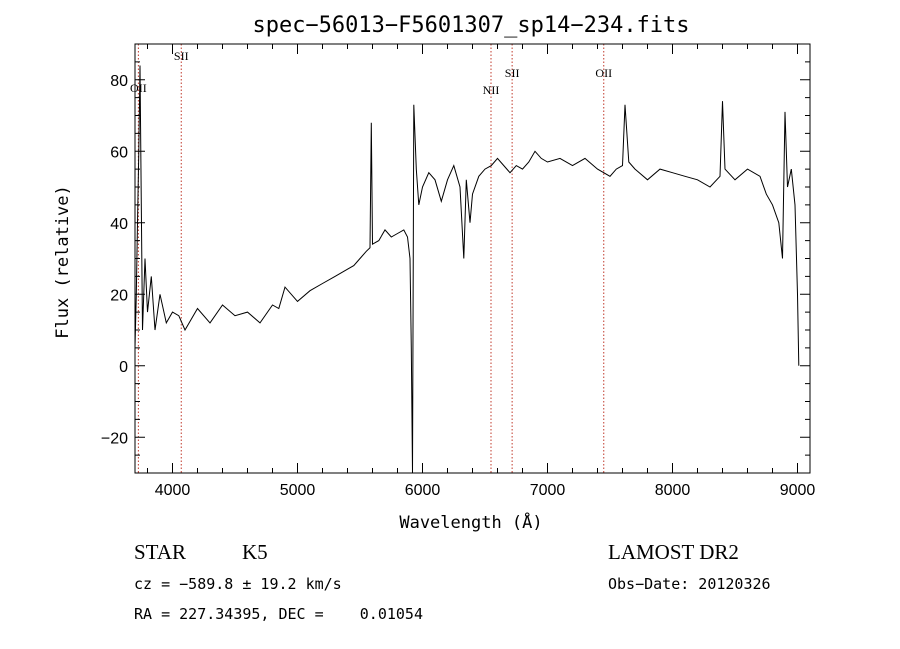  What do you see at coordinates (119, 81) in the screenshot?
I see `y-tick-label: 80` at bounding box center [119, 81].